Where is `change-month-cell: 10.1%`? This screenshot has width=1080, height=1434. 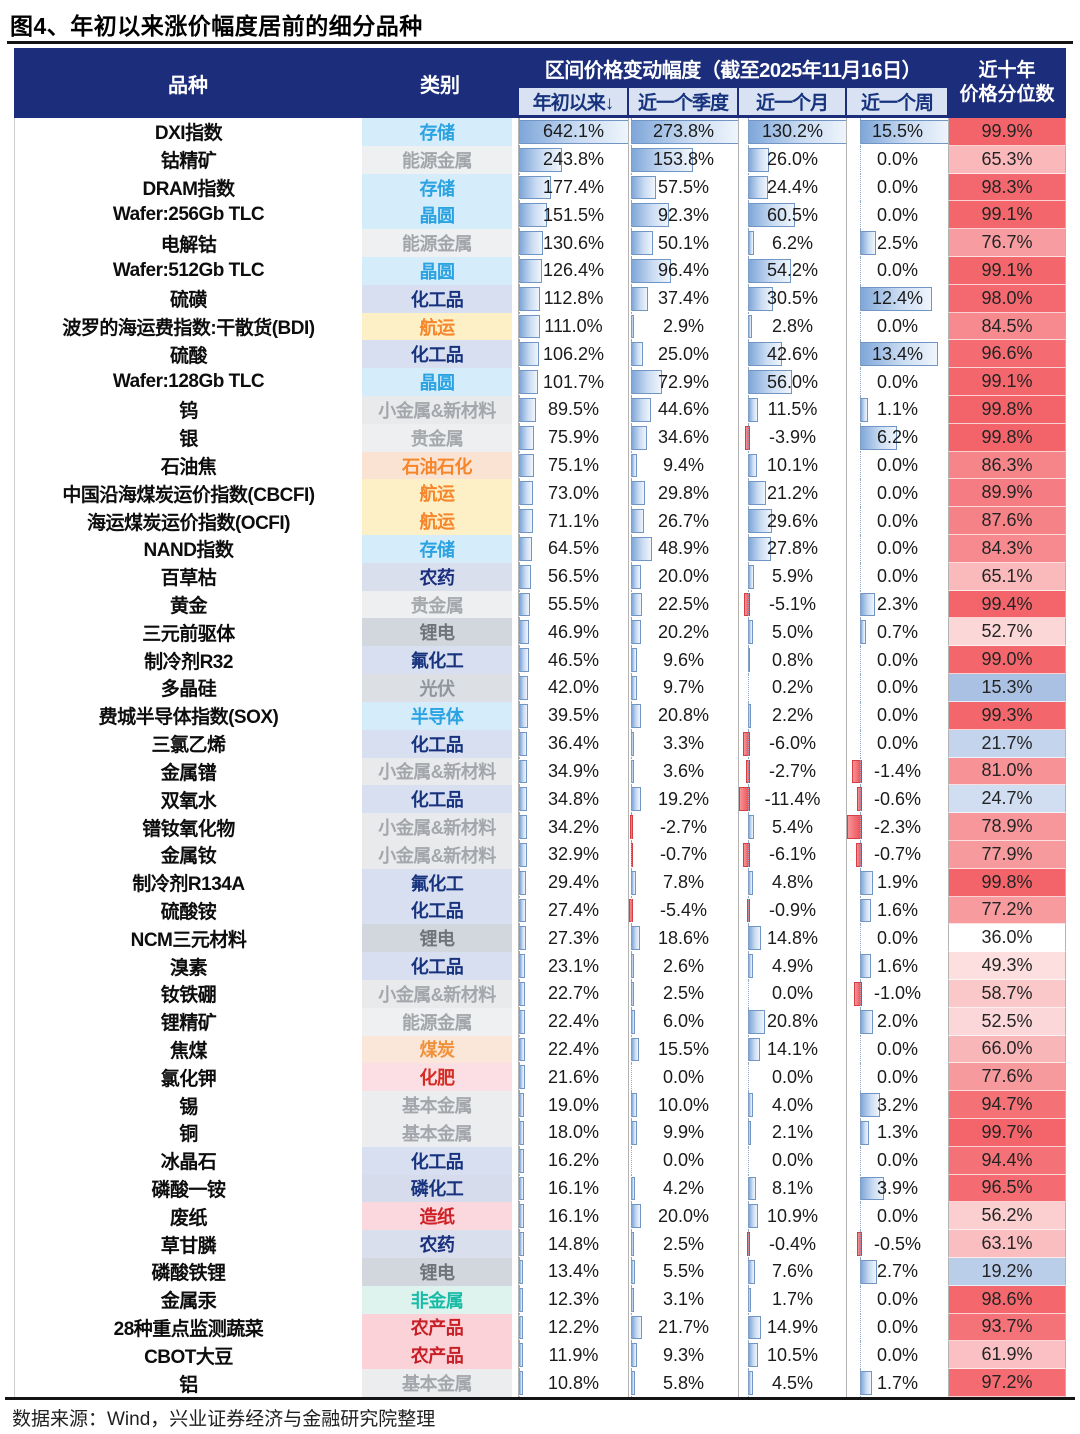 change-month-cell: 10.1% is located at coordinates (792, 465).